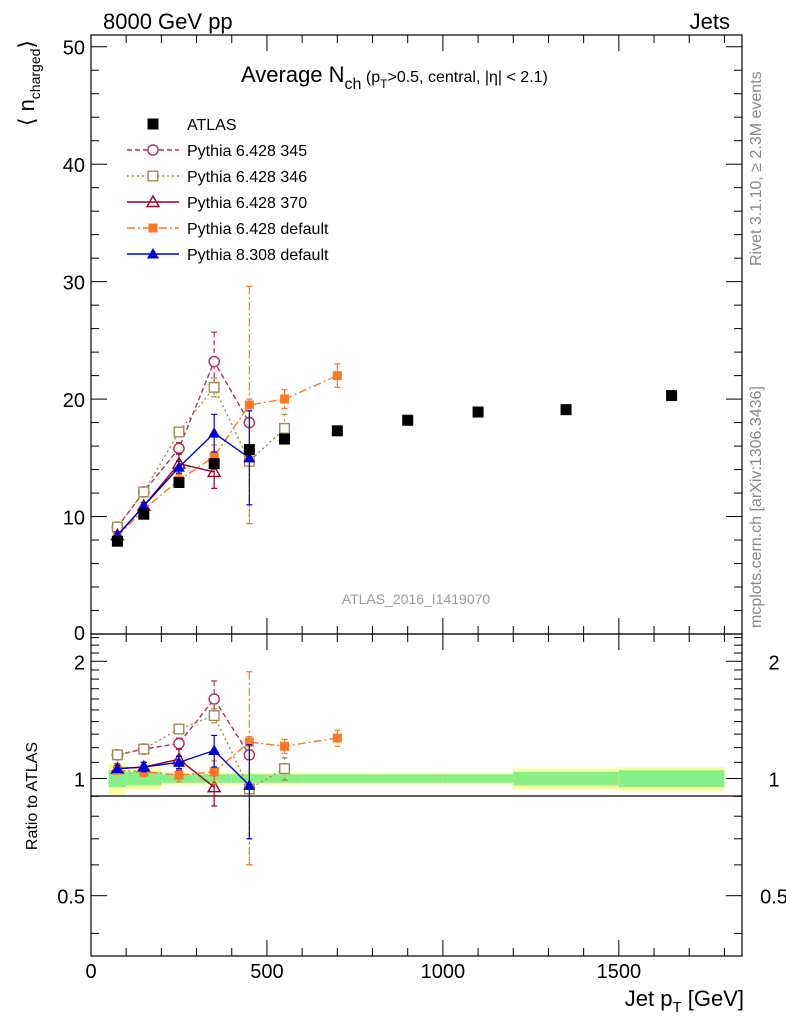 The image size is (786, 1024). Describe the element at coordinates (79, 663) in the screenshot. I see `ratio-y-tick-label: 2` at that location.